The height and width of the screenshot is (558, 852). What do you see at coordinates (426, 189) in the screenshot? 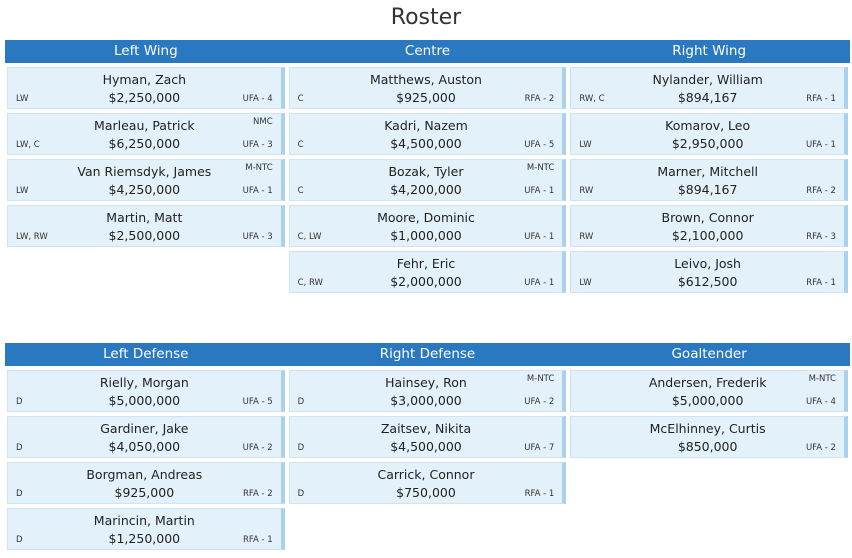
I see `player-salary: $4,200,000` at bounding box center [426, 189].